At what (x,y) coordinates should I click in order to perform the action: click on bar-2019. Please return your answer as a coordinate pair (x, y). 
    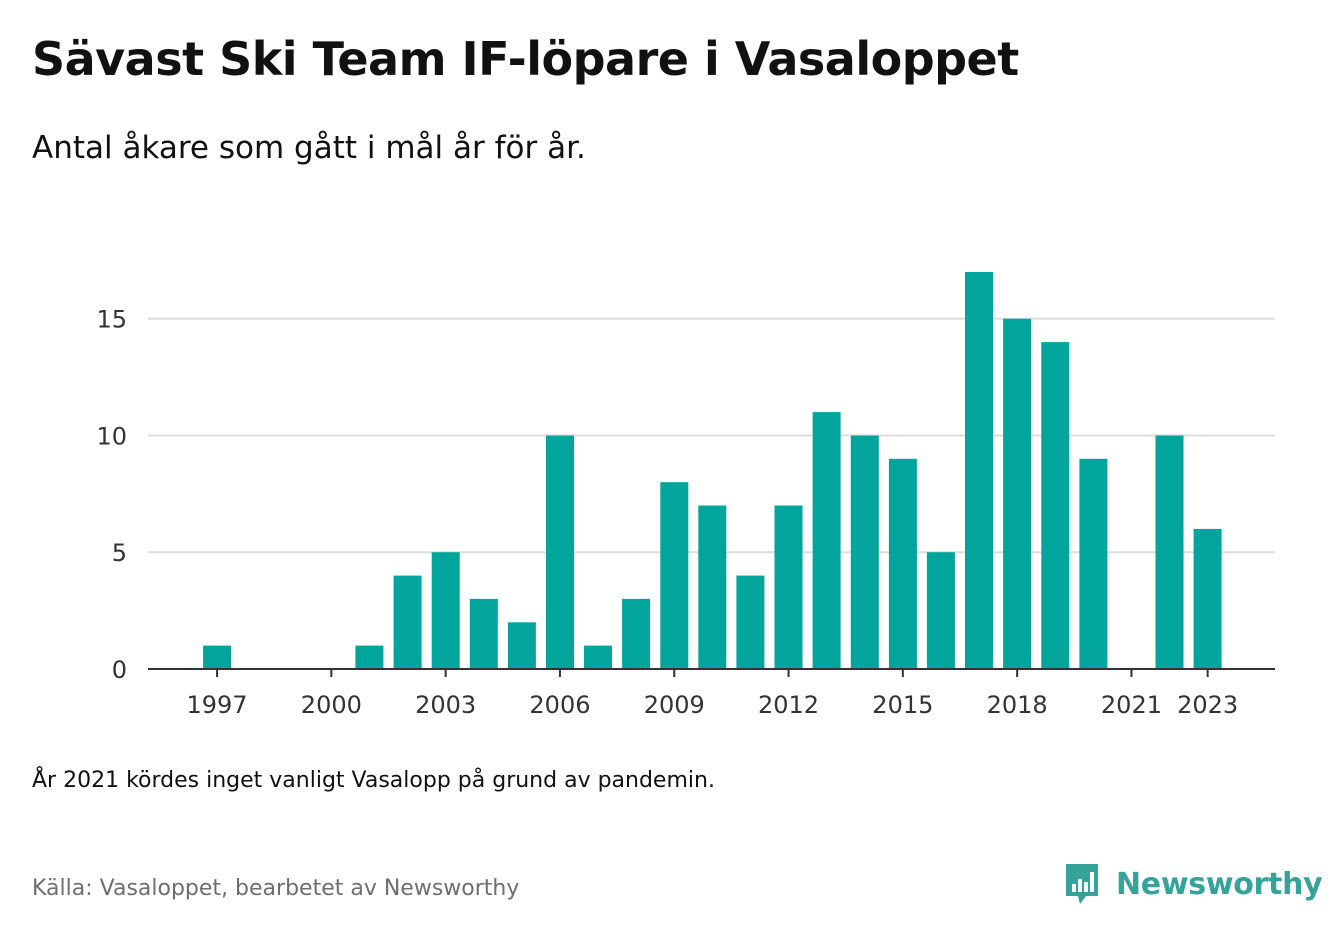
    Looking at the image, I should click on (1055, 505).